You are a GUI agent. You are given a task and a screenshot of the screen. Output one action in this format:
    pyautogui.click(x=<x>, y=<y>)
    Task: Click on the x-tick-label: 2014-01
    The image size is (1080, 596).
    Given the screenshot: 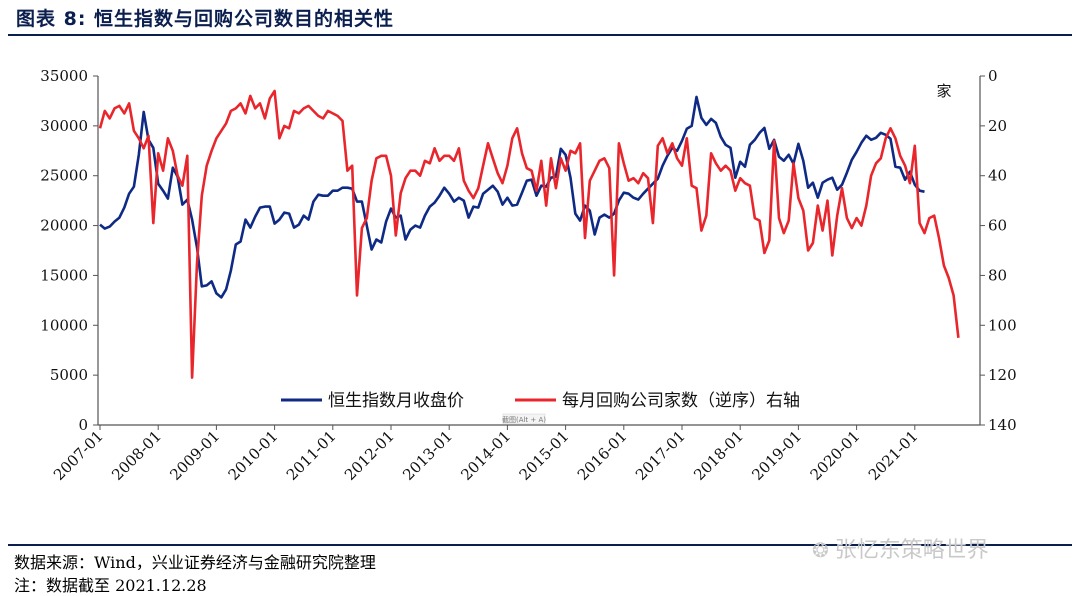 What is the action you would take?
    pyautogui.click(x=485, y=455)
    